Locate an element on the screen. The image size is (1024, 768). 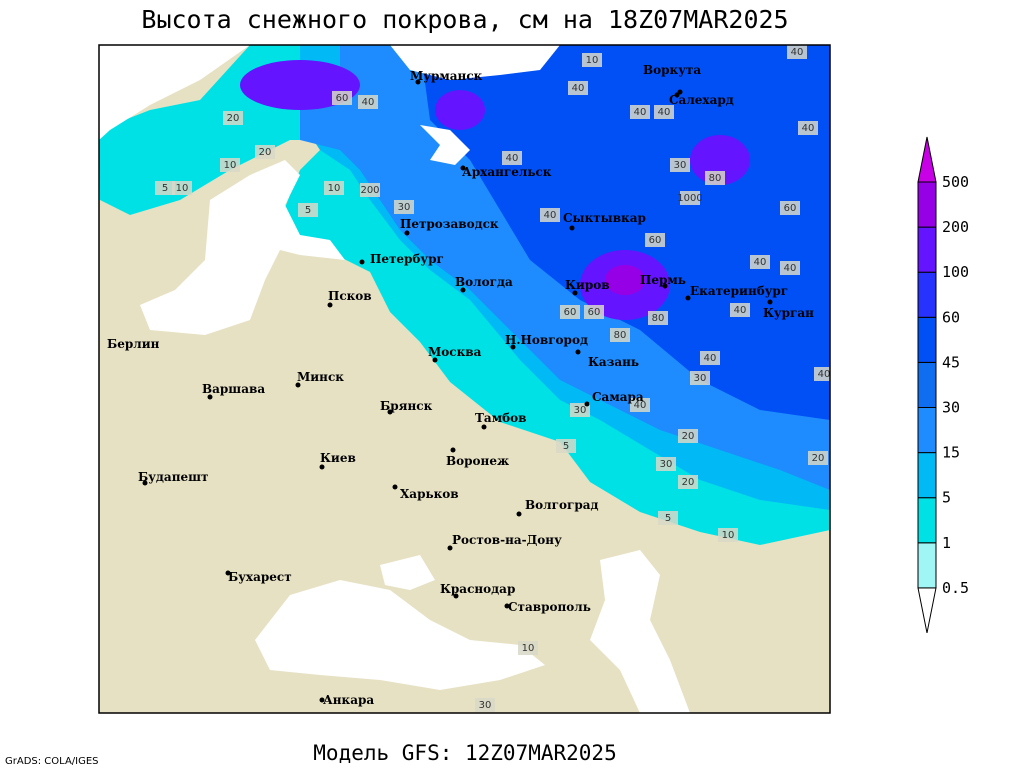
city-label: Екатеринбург is located at coordinates (739, 291).